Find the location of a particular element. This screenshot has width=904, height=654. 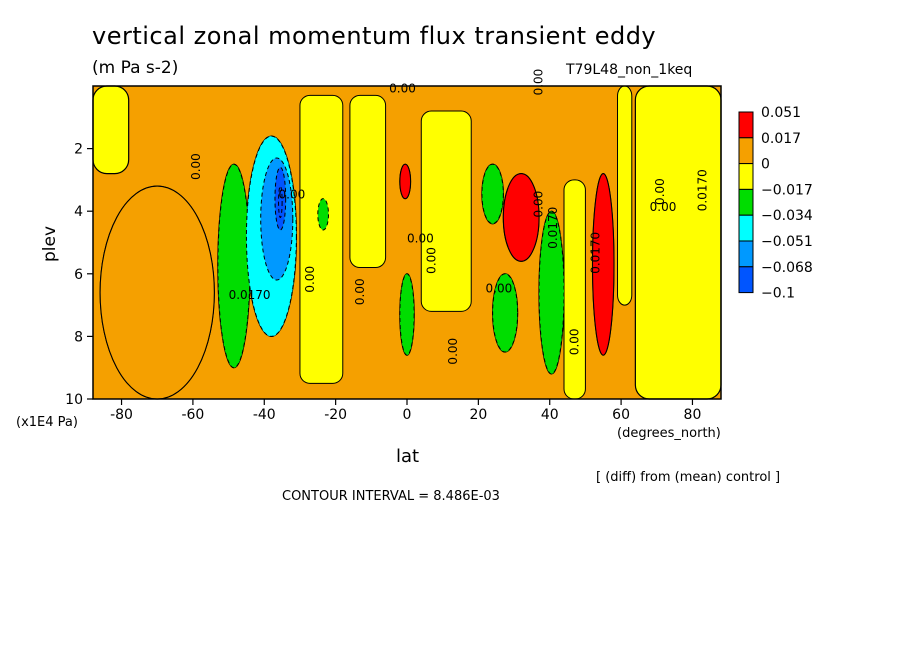

x-tick-label: -20 is located at coordinates (335, 415).